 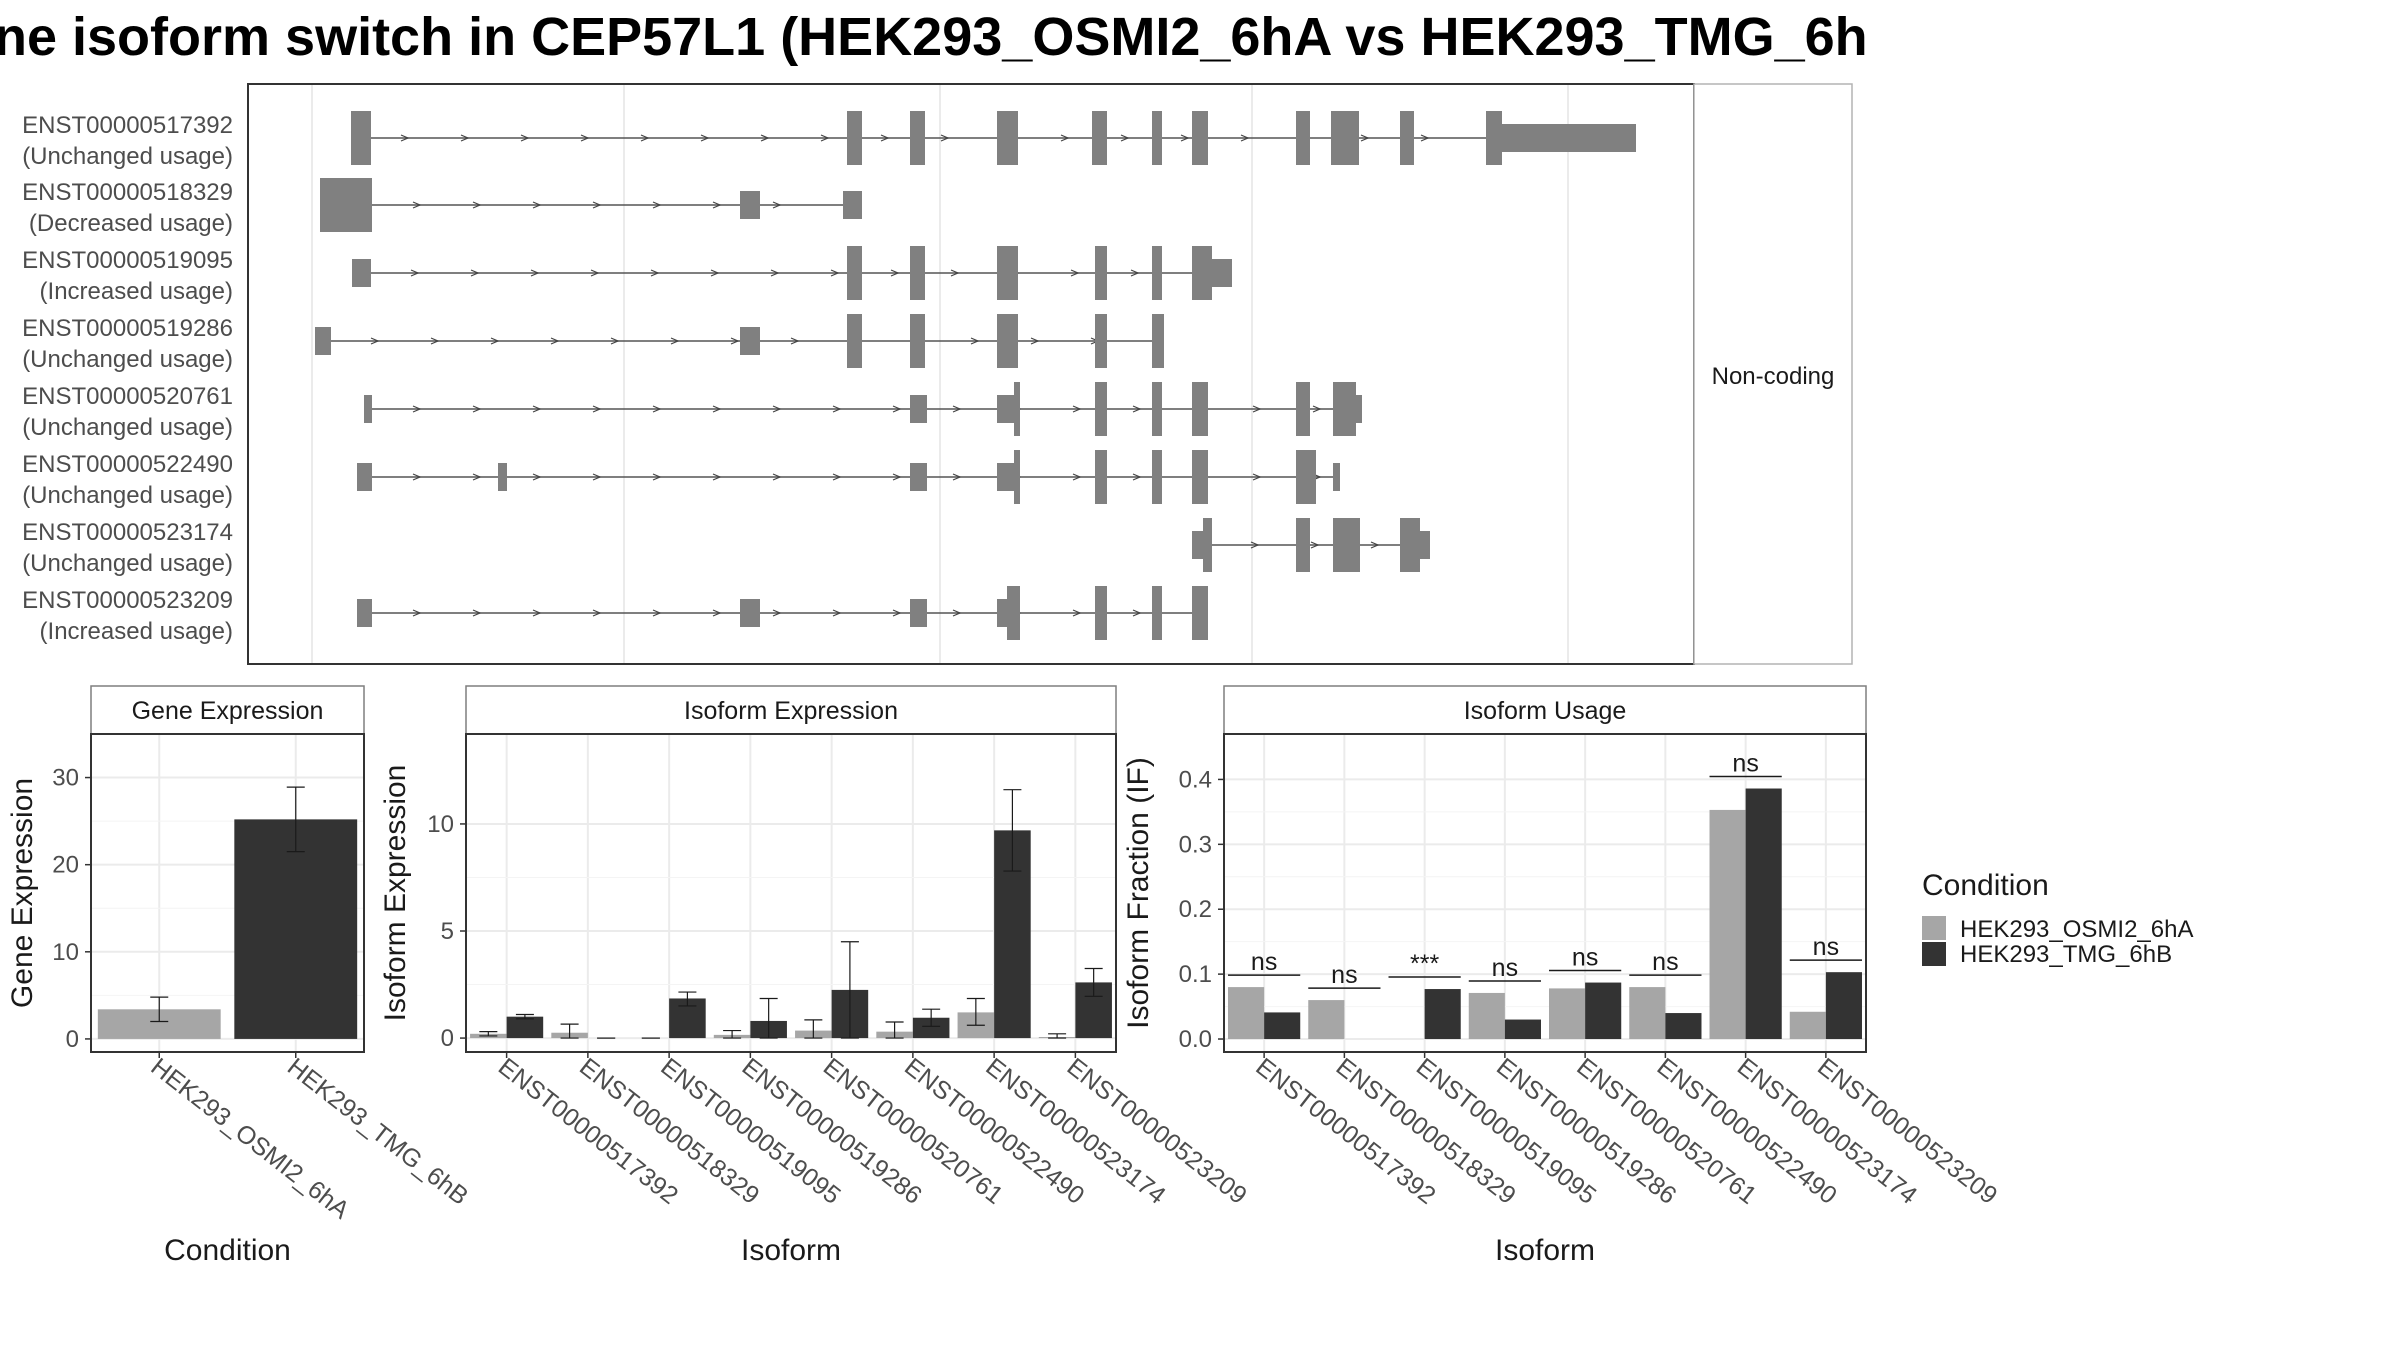 What do you see at coordinates (2076, 929) in the screenshot?
I see `legend-label-a: HEK293_OSMI2_6hA` at bounding box center [2076, 929].